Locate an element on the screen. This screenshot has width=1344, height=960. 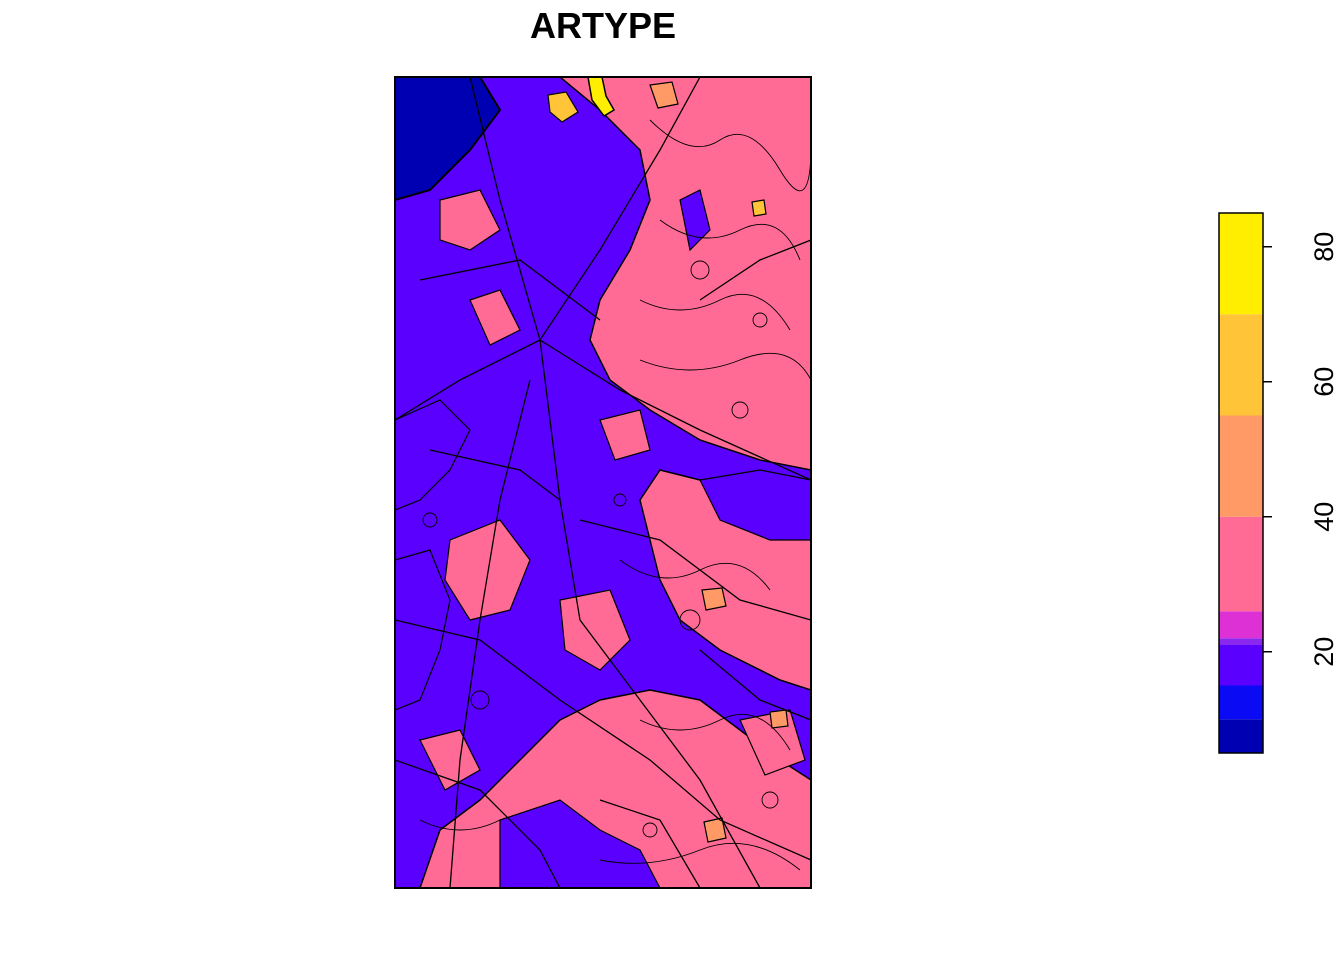
legend-ticks: 20 40 60 80 is located at coordinates (1301, 449).